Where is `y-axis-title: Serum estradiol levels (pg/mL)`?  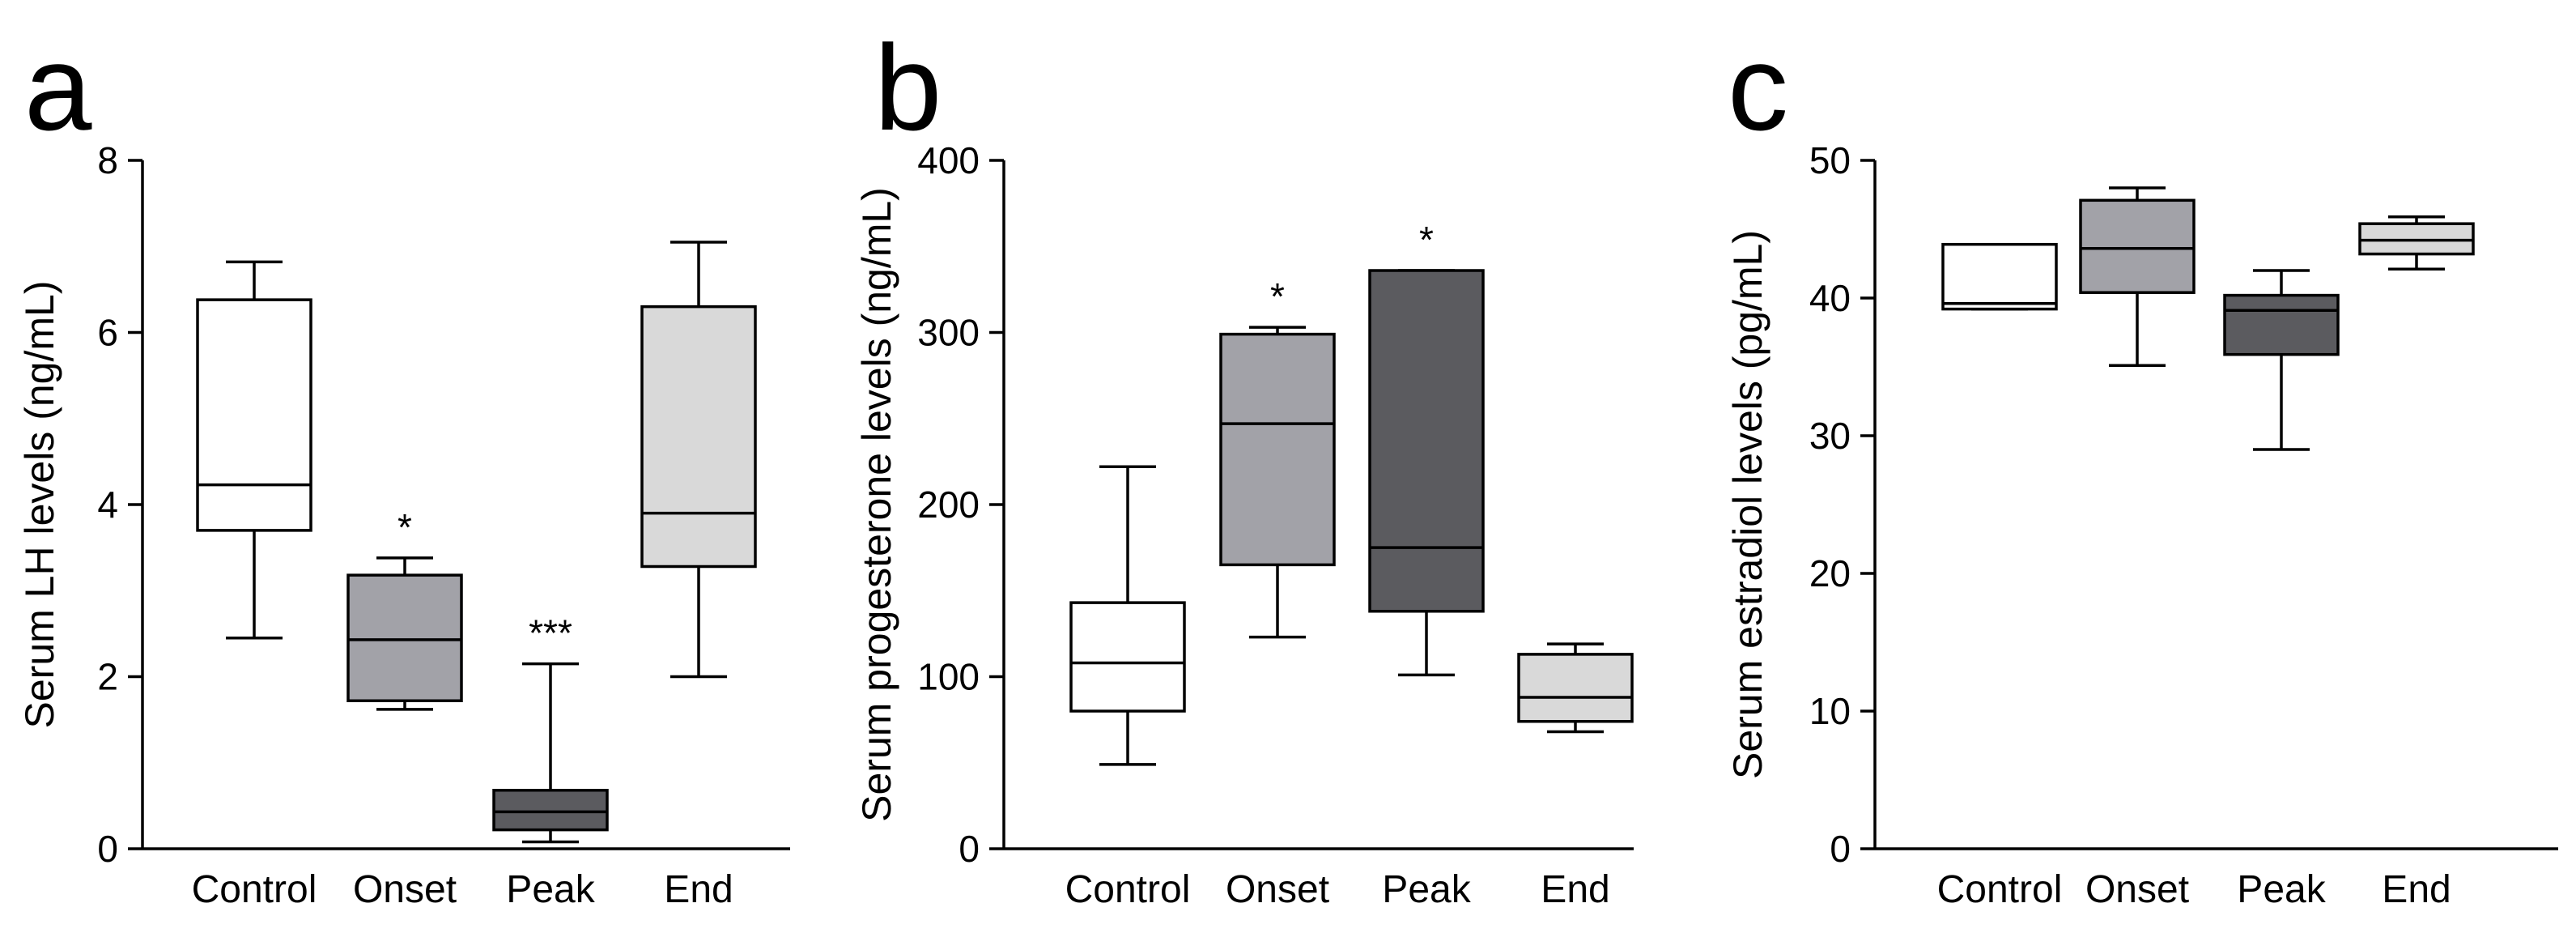
y-axis-title: Serum estradiol levels (pg/mL) is located at coordinates (1748, 505).